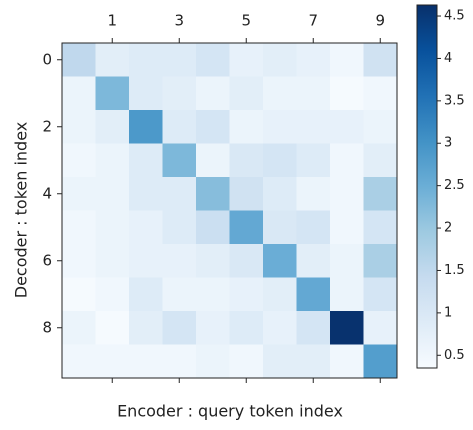  I want to click on y-tick-label: 2, so click(47, 126).